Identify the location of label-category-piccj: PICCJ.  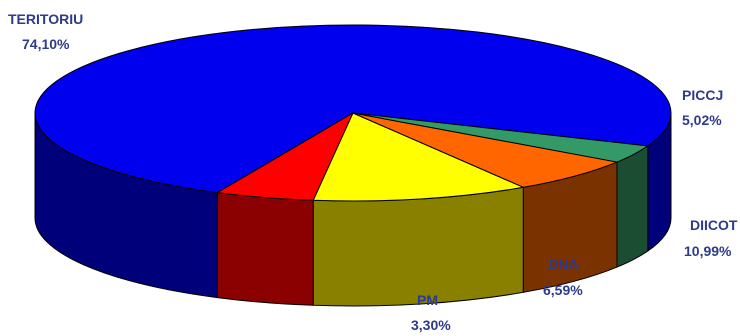
(702, 95).